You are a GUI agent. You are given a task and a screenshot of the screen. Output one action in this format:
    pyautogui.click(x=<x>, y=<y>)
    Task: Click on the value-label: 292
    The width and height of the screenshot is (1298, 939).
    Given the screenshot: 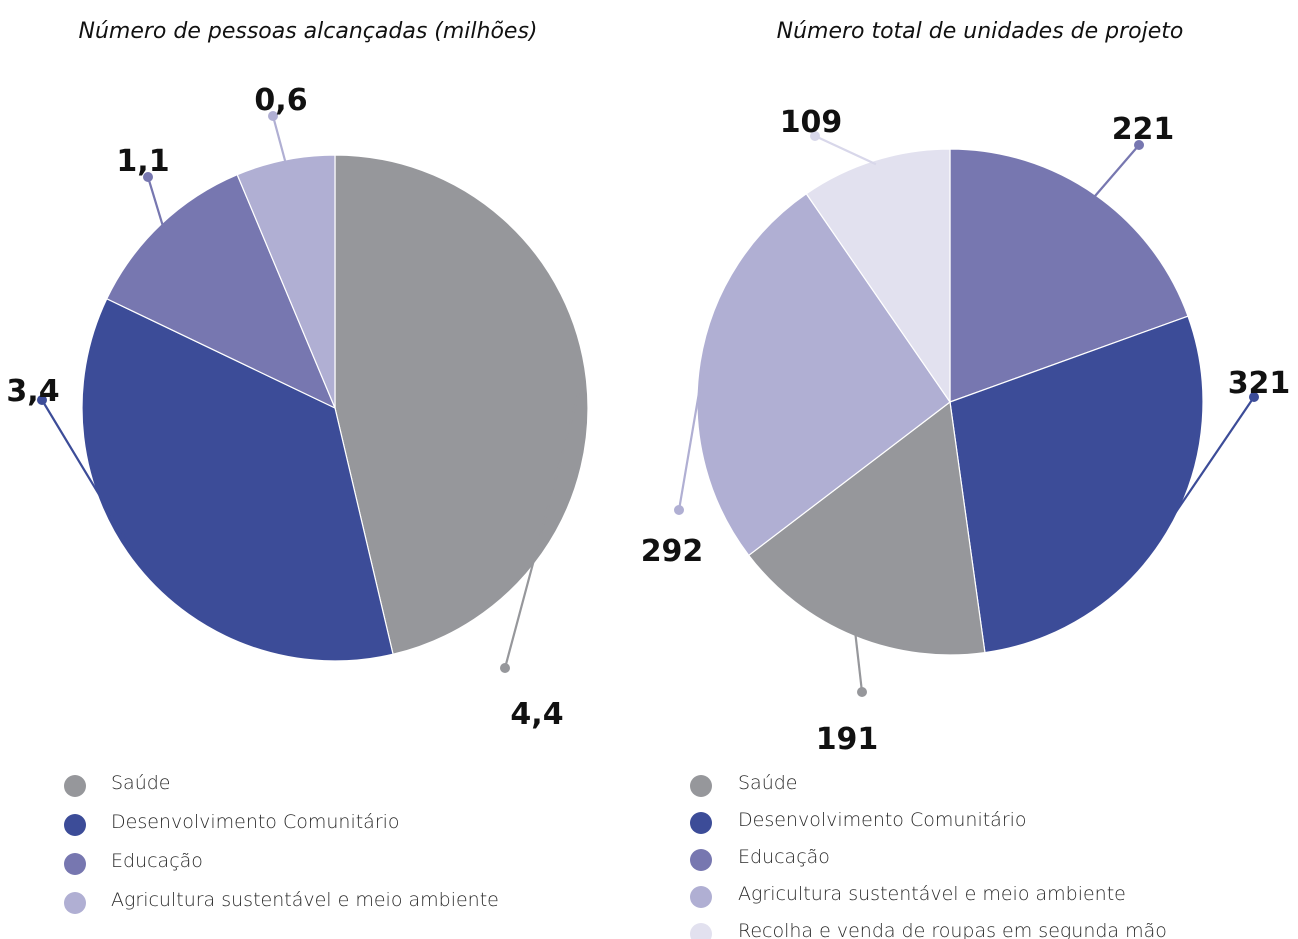 What is the action you would take?
    pyautogui.click(x=672, y=551)
    